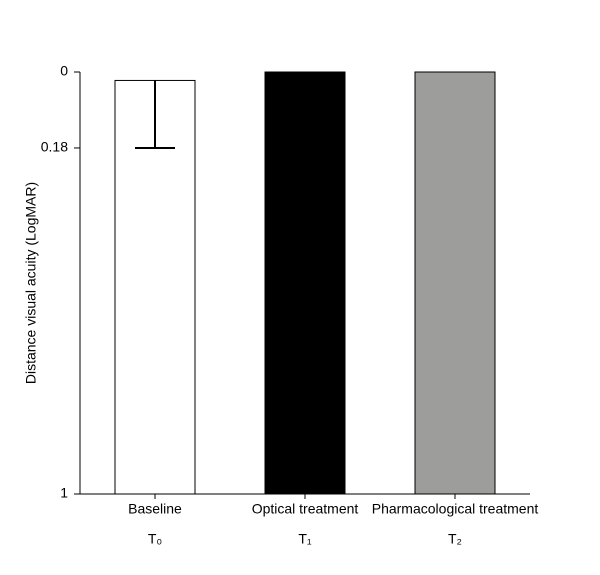 The width and height of the screenshot is (600, 575). I want to click on x-tick-sublabel: T₀, so click(155, 539).